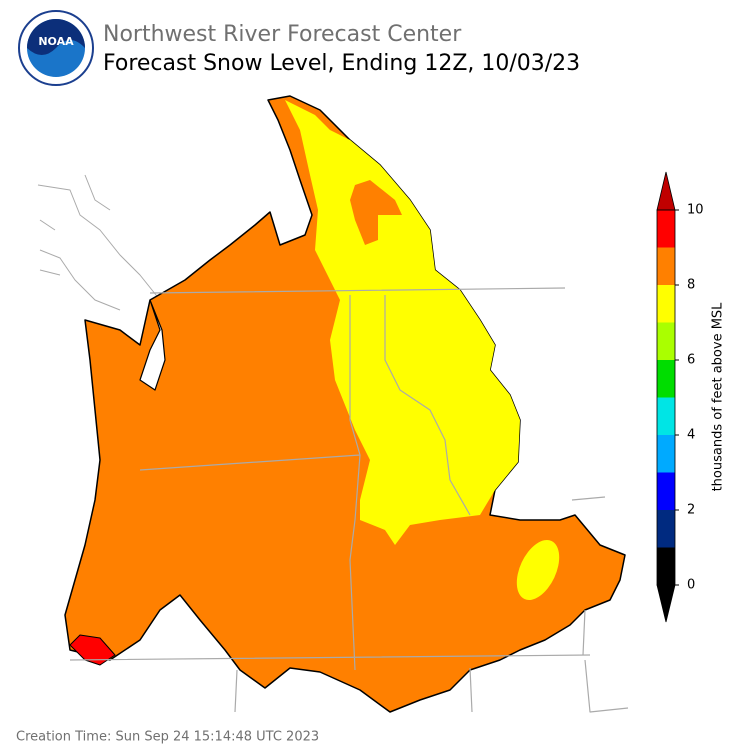 The height and width of the screenshot is (756, 756). What do you see at coordinates (282, 34) in the screenshot?
I see `organization: Northwest River Forecast Center` at bounding box center [282, 34].